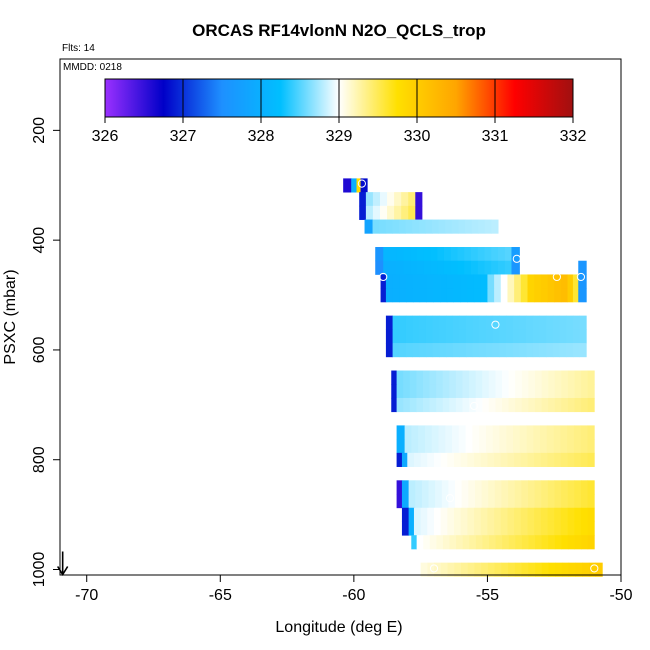 The image size is (650, 650). What do you see at coordinates (86, 595) in the screenshot?
I see `x-tick-label: -70` at bounding box center [86, 595].